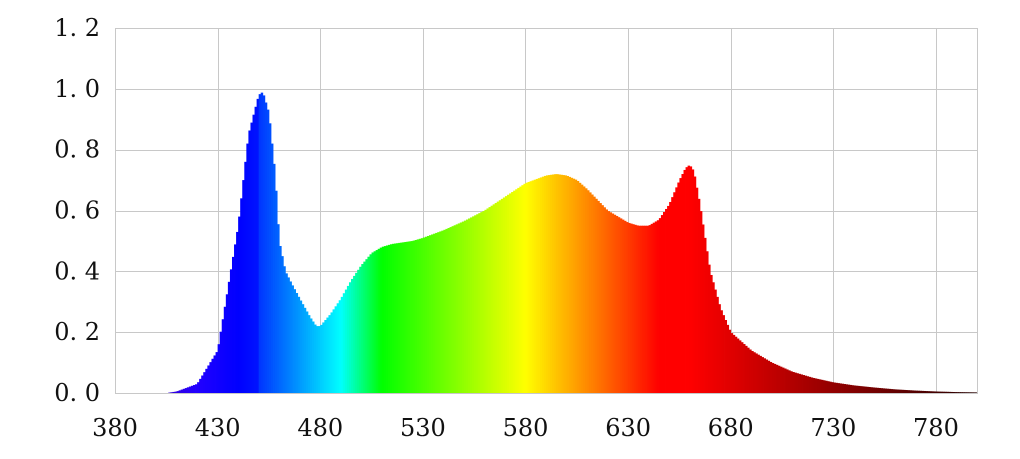 The height and width of the screenshot is (459, 1020). What do you see at coordinates (731, 428) in the screenshot?
I see `x-tick-label: 680` at bounding box center [731, 428].